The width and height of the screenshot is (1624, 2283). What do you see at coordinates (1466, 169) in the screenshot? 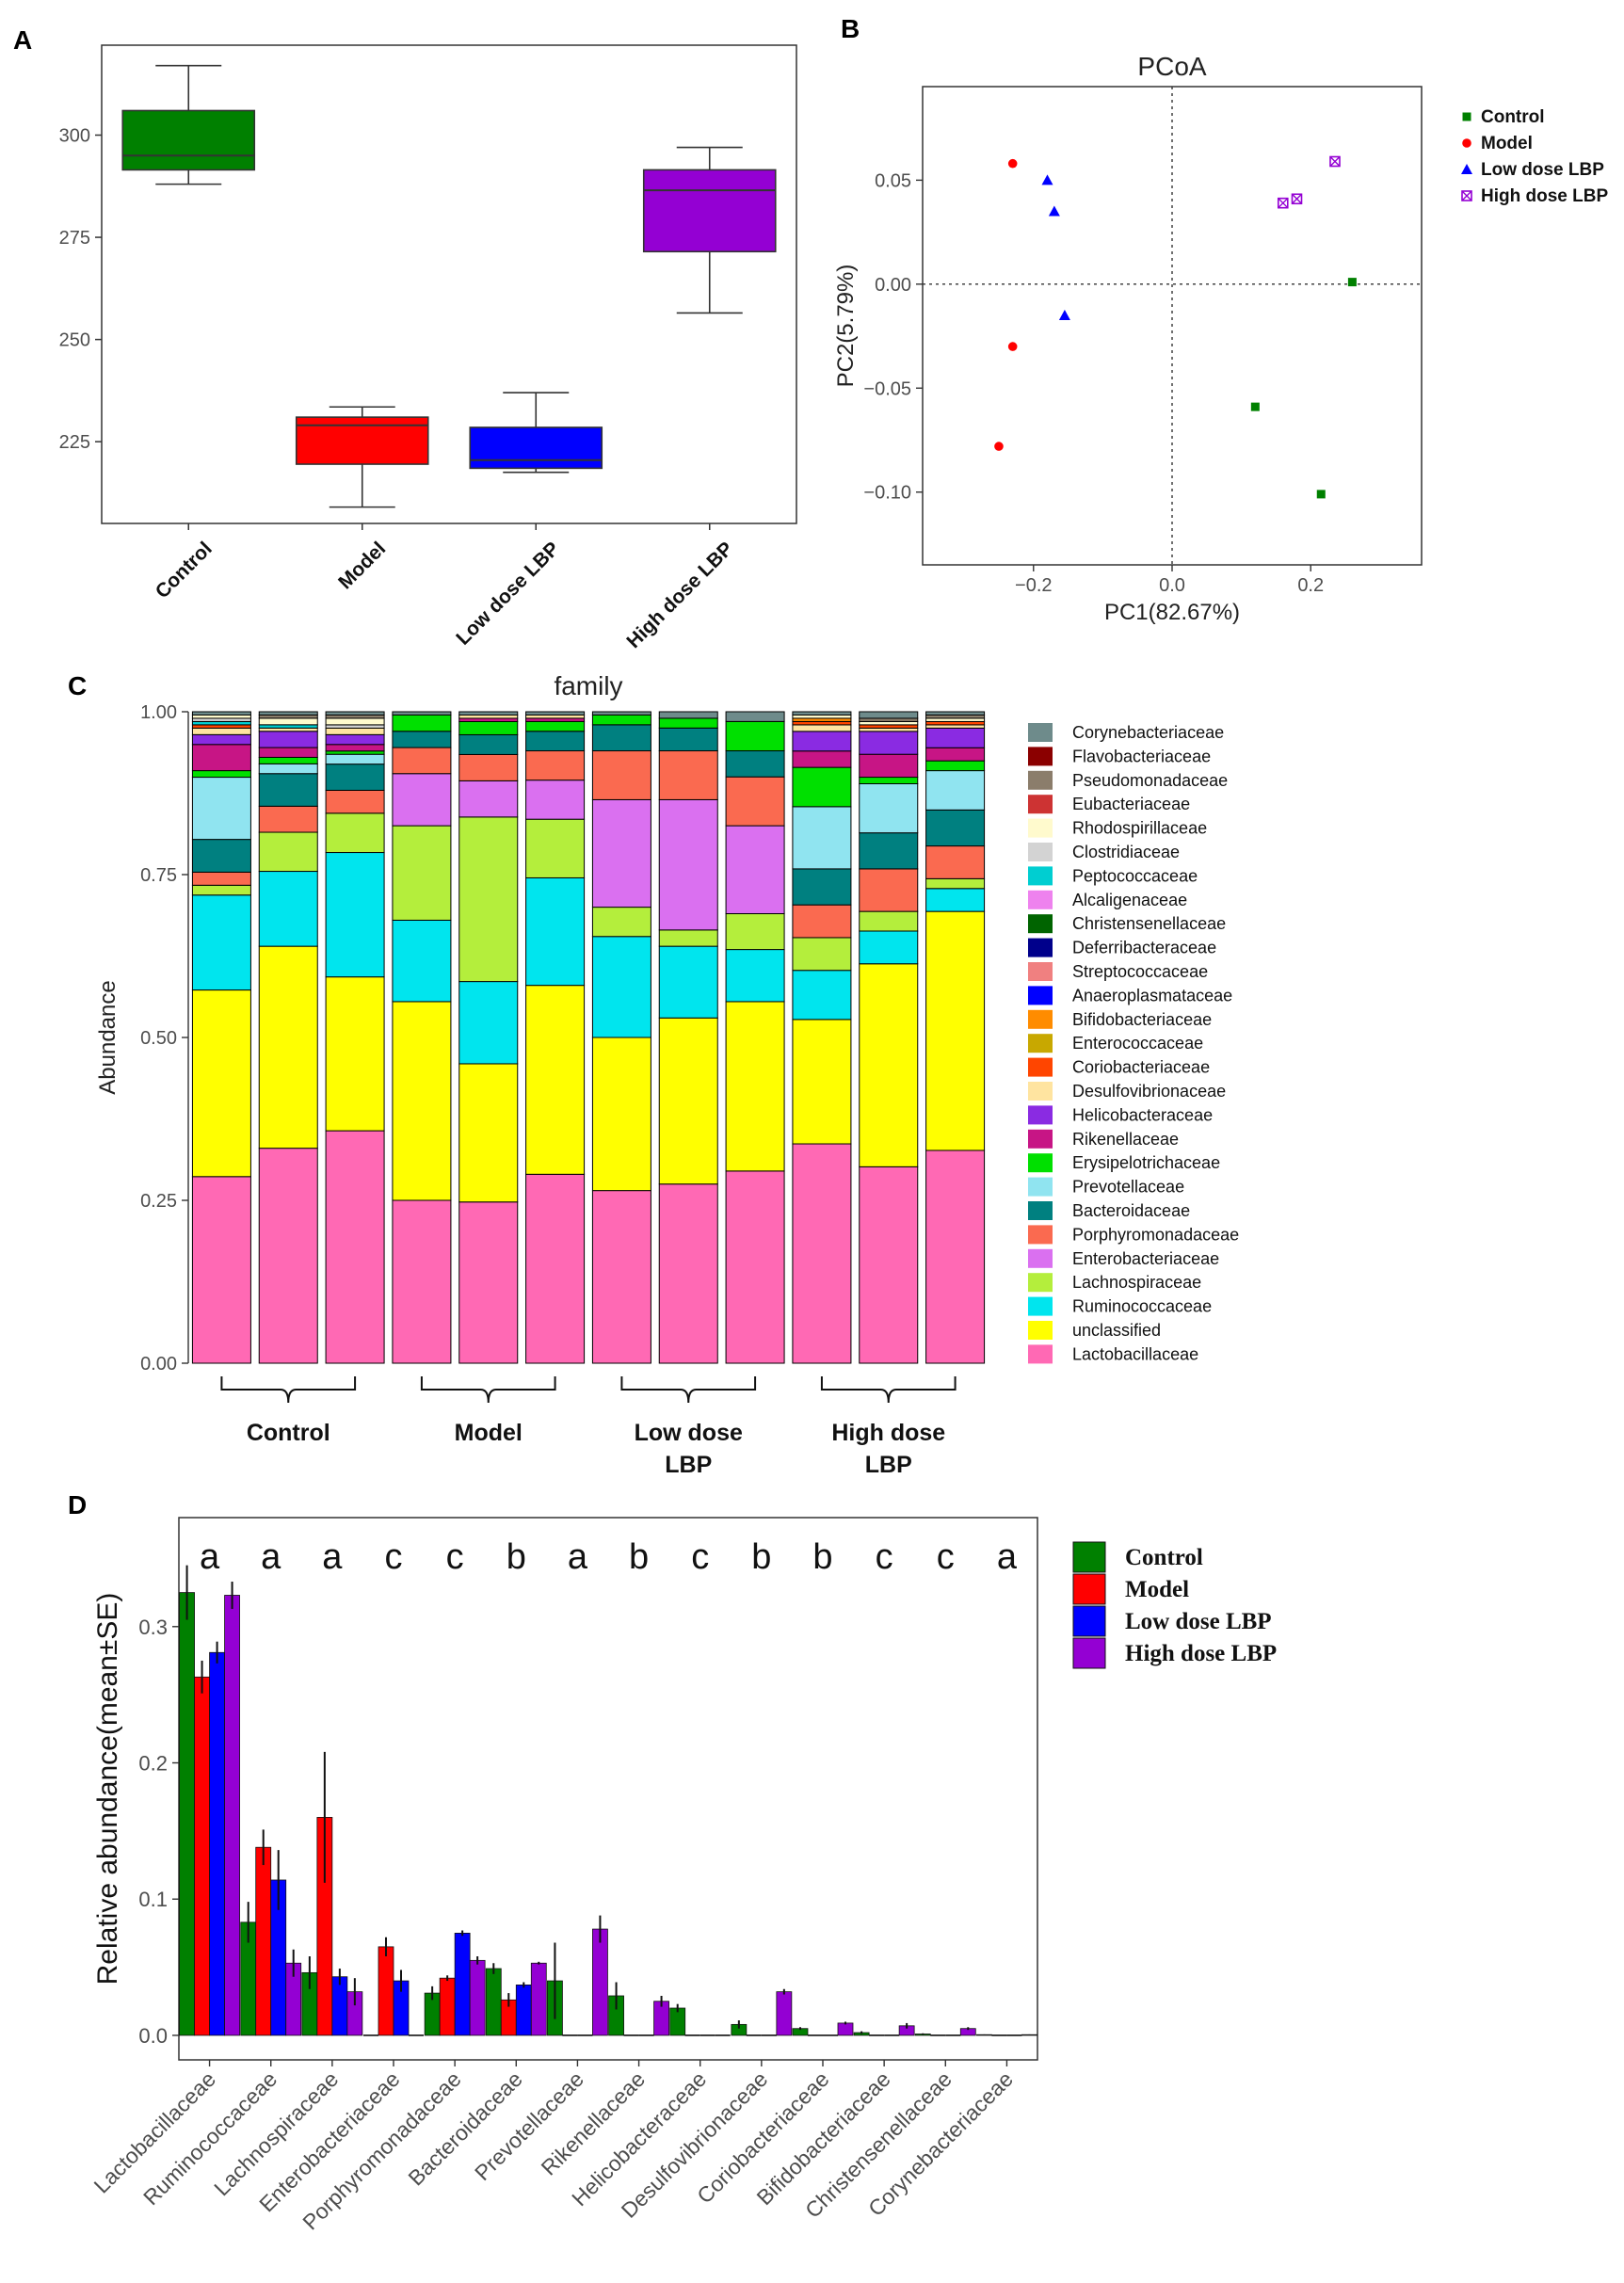
I see `legend-marker-low-dose-lbp` at bounding box center [1466, 169].